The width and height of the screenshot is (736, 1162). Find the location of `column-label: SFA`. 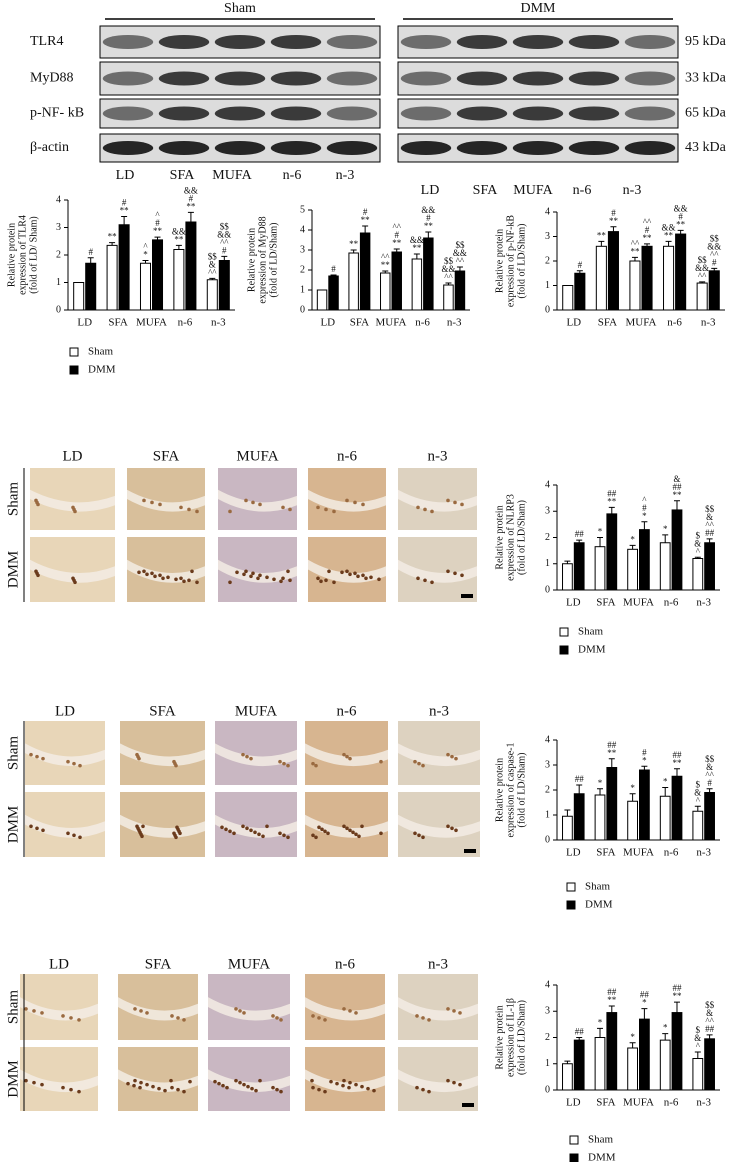

column-label: SFA is located at coordinates (166, 456).